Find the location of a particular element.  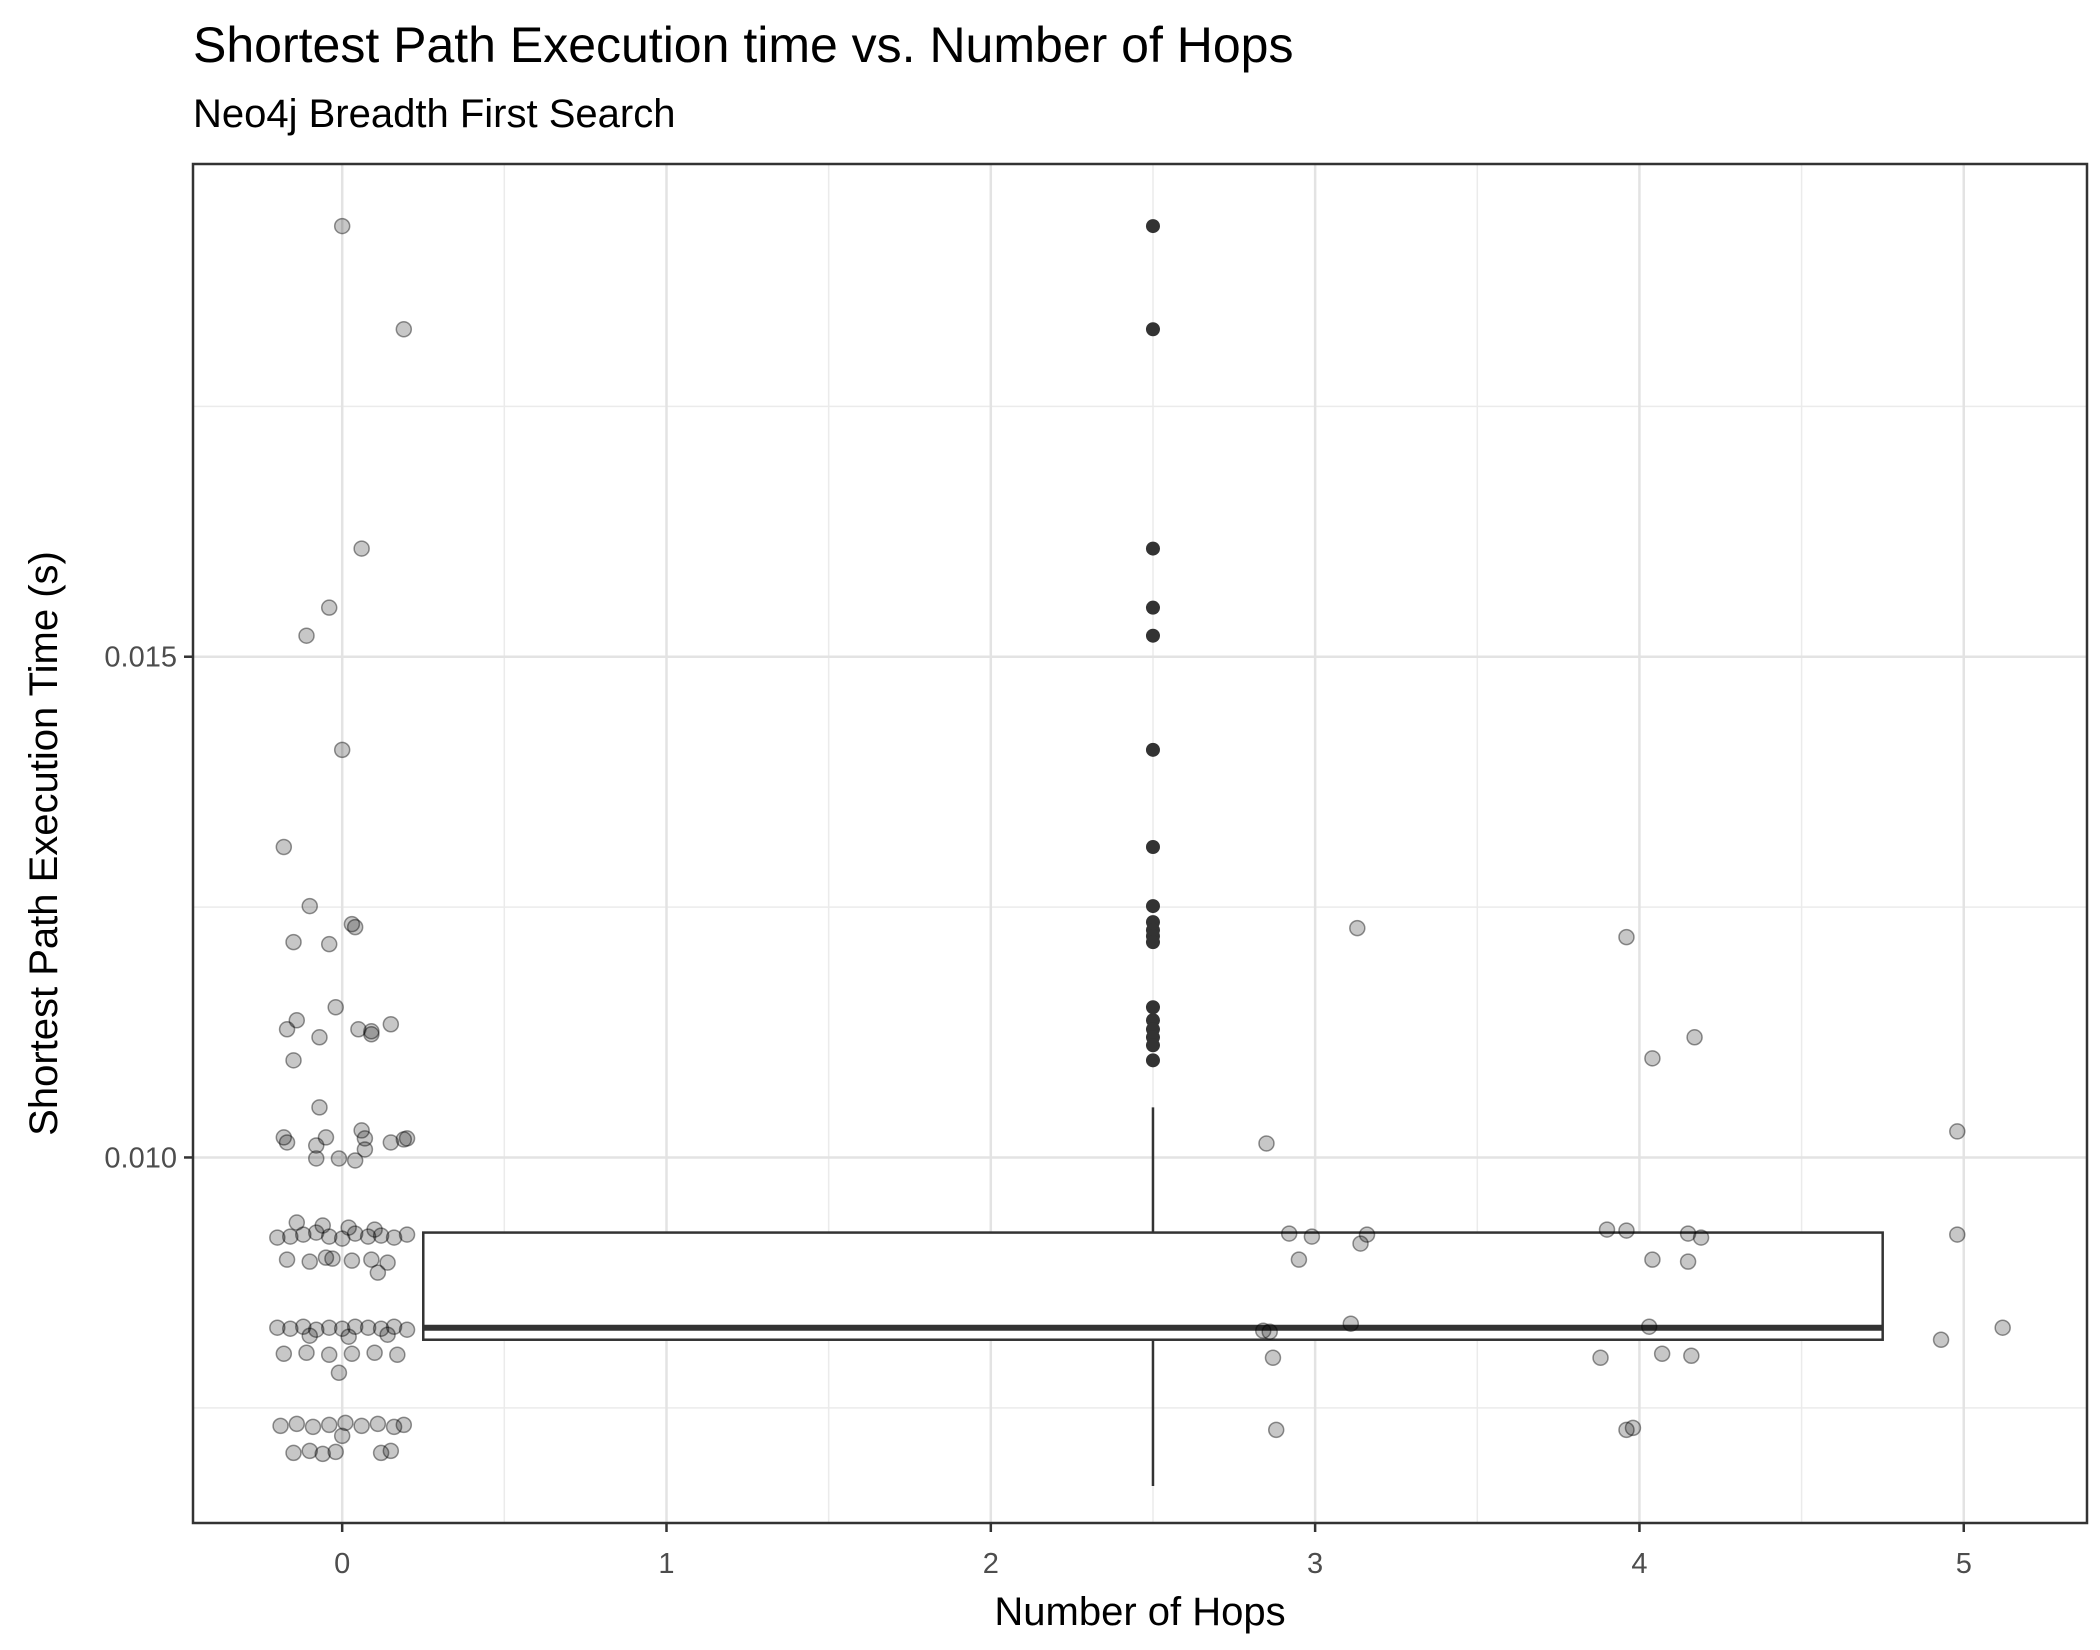

y-axis-title: Shortest Path Execution Time (s) is located at coordinates (44, 843).